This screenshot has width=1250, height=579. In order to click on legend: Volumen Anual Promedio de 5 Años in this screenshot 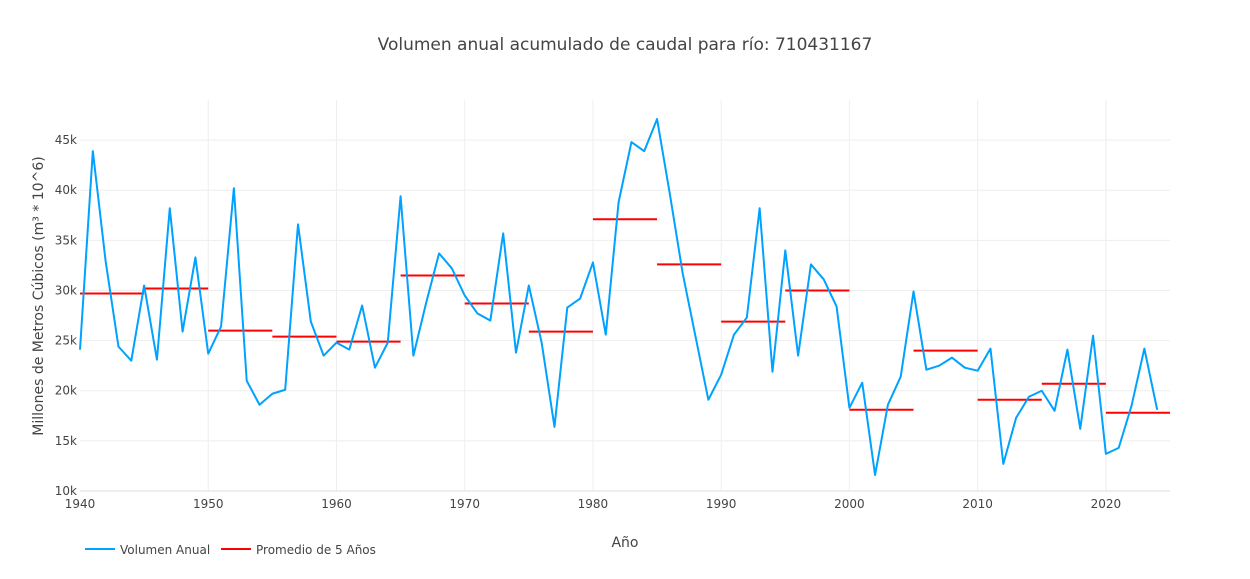, I will do `click(230, 550)`.